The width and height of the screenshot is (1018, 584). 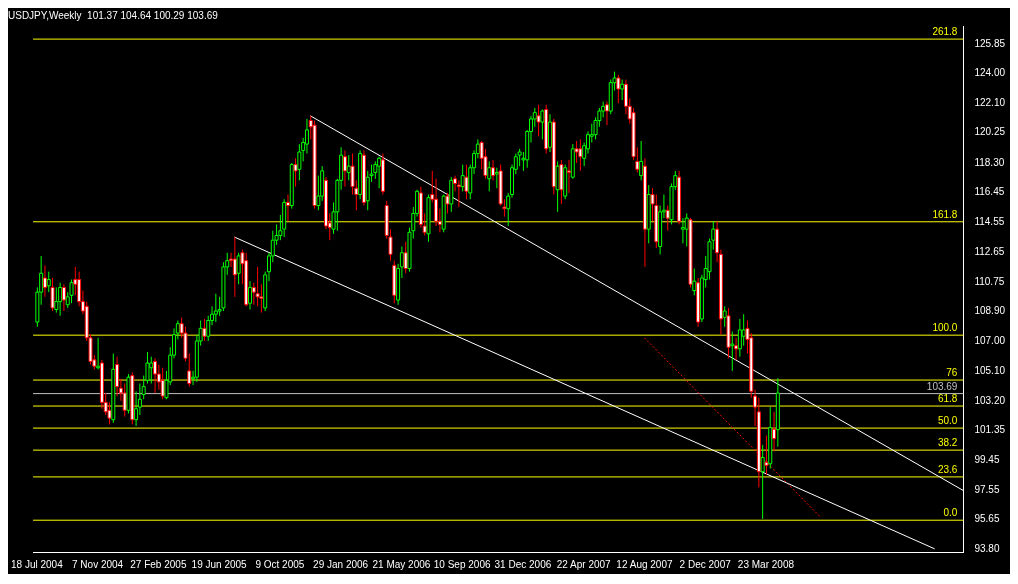 I want to click on x-tick-label: 7 Nov 2004, so click(x=98, y=564).